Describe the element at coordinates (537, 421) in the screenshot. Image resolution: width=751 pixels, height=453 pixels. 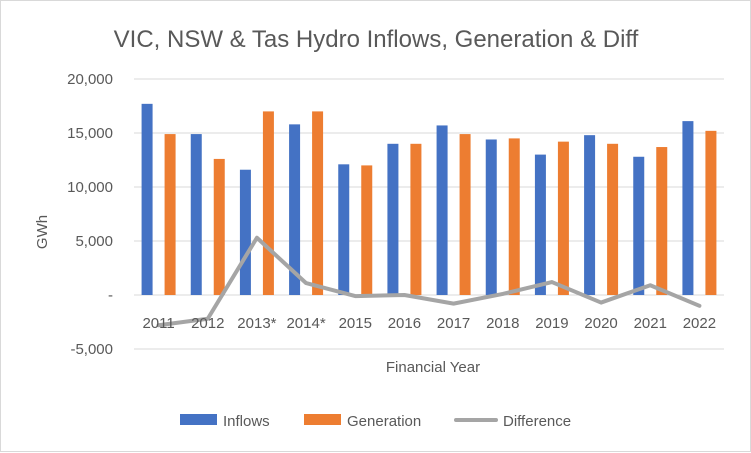
I see `legend-label-difference: Difference` at that location.